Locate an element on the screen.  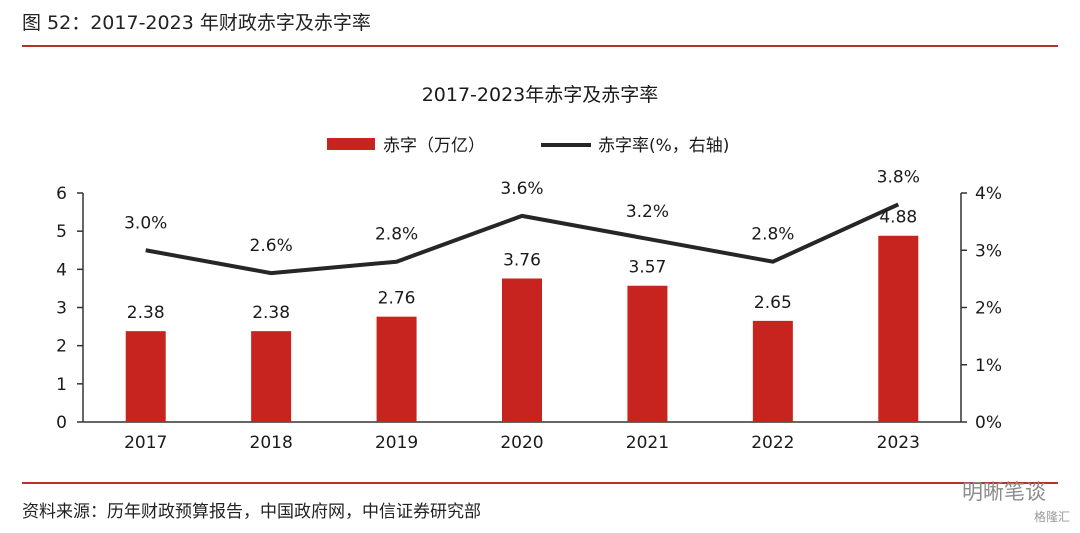
watermark: 明晰笔谈 is located at coordinates (1004, 492).